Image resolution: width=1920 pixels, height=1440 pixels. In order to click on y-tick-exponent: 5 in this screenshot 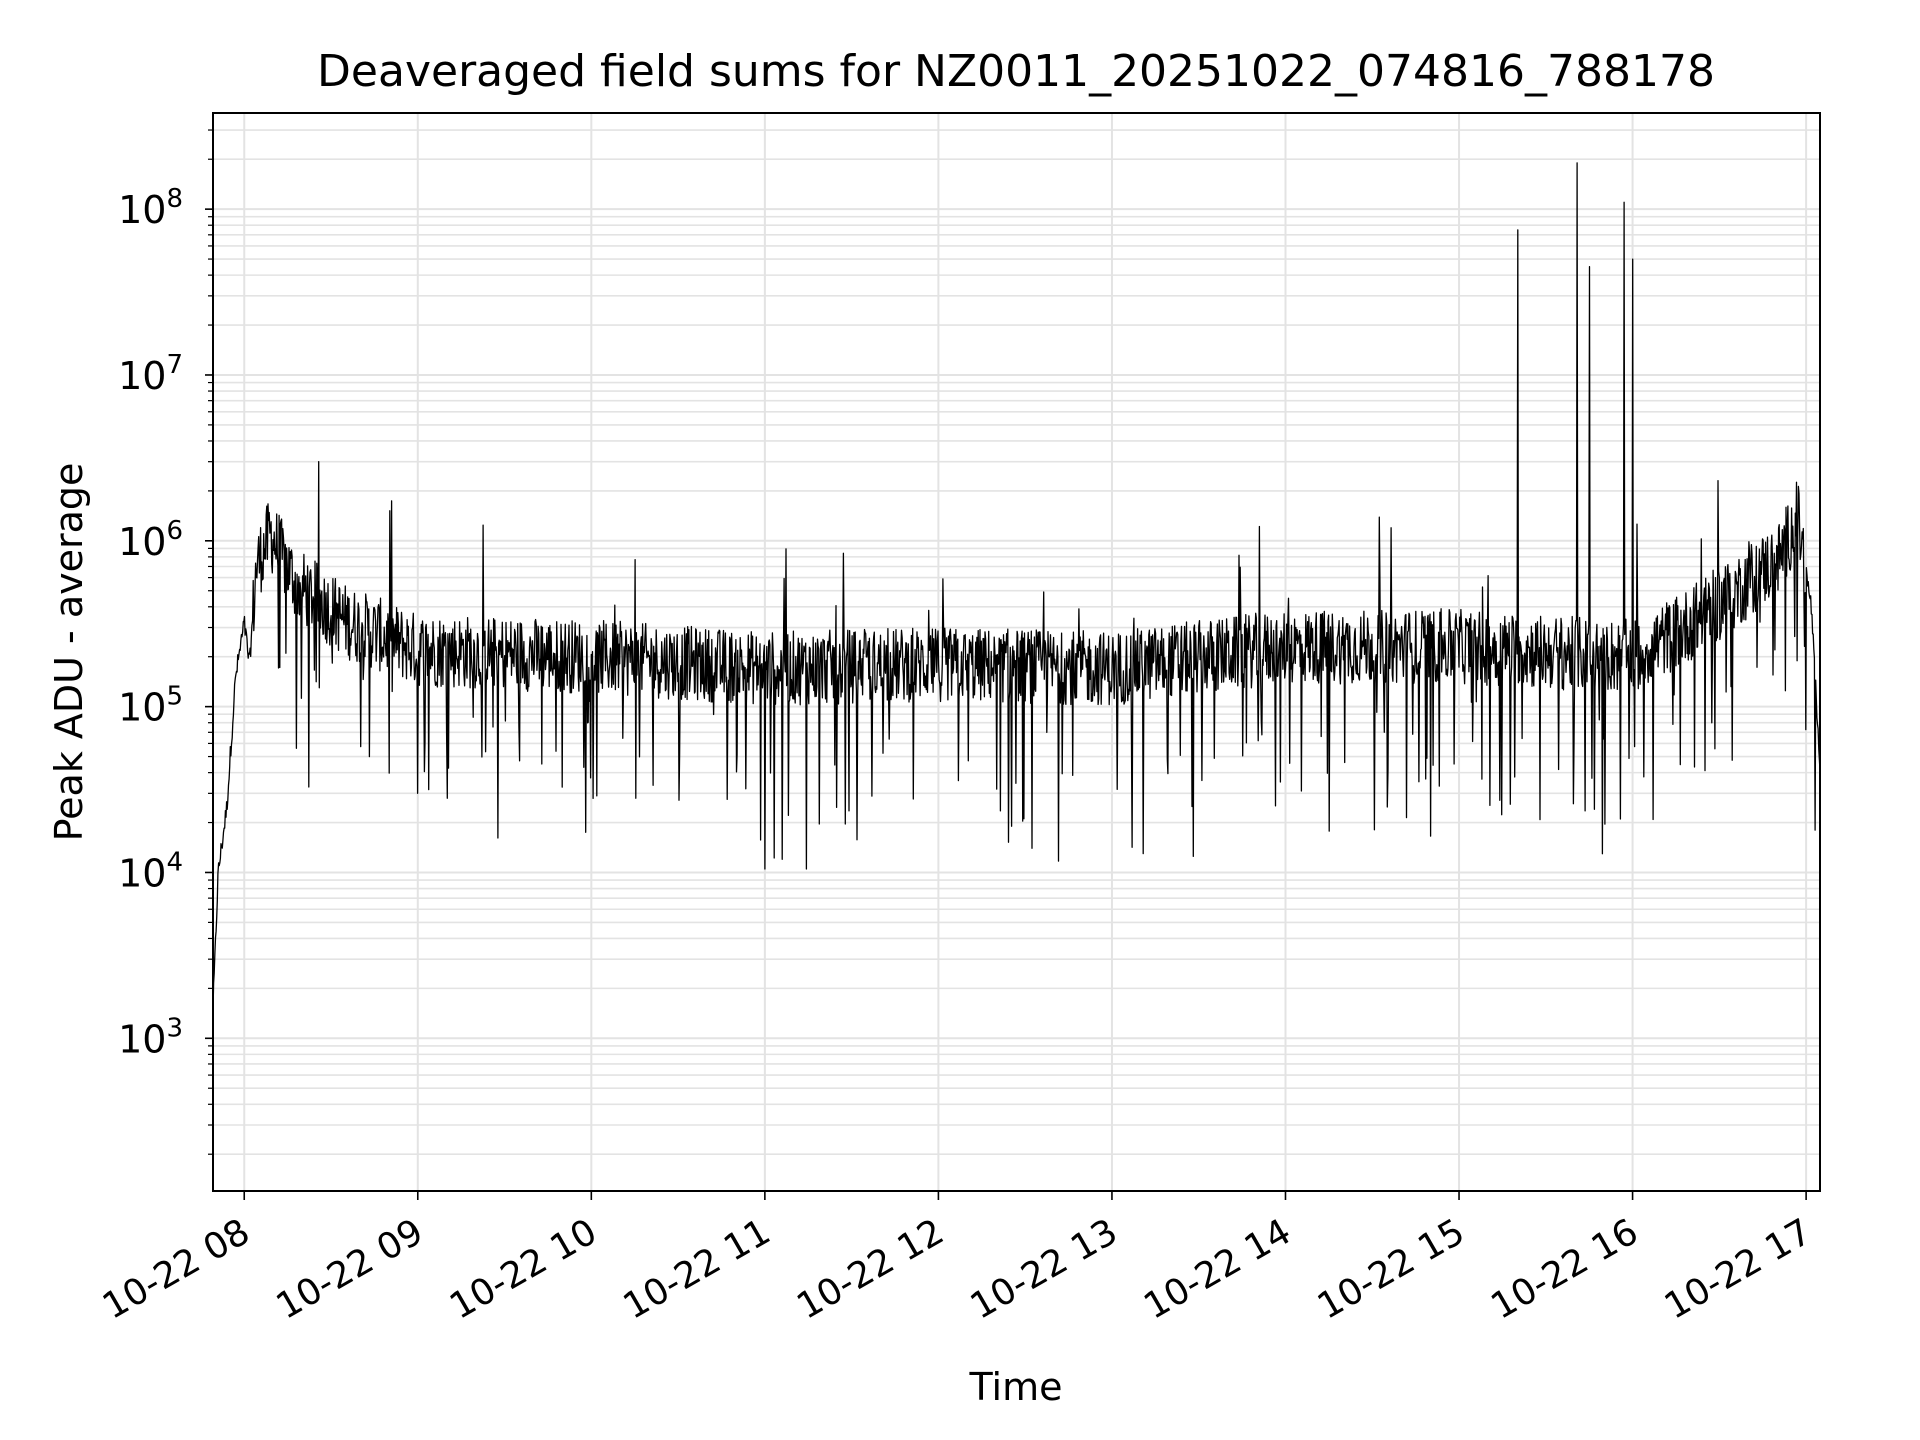, I will do `click(174, 697)`.